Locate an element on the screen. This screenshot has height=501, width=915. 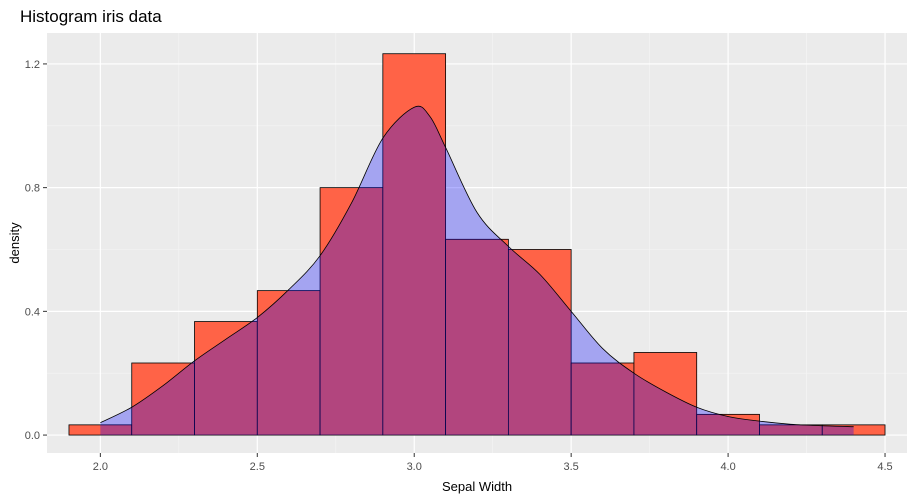
x-tick-label: 3.0 is located at coordinates (414, 467).